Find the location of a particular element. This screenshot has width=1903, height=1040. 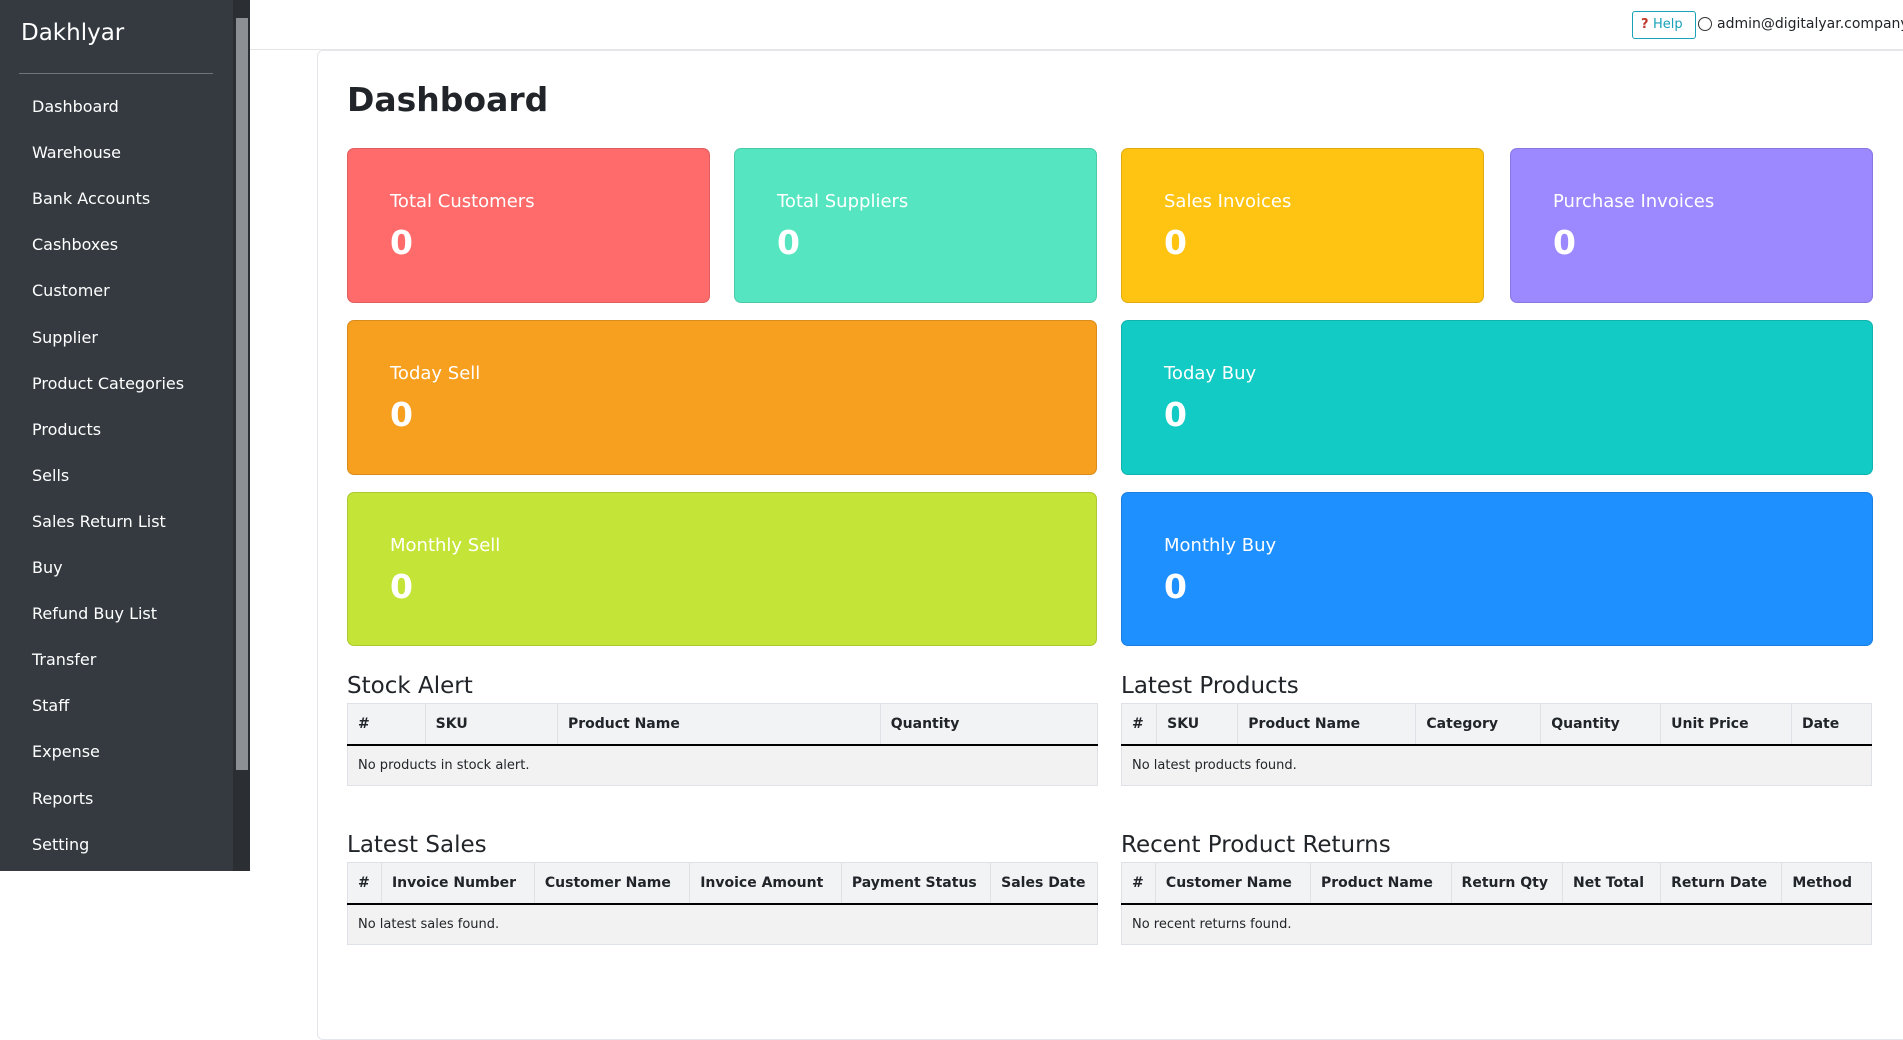

column-header: Customer Name is located at coordinates (612, 883).